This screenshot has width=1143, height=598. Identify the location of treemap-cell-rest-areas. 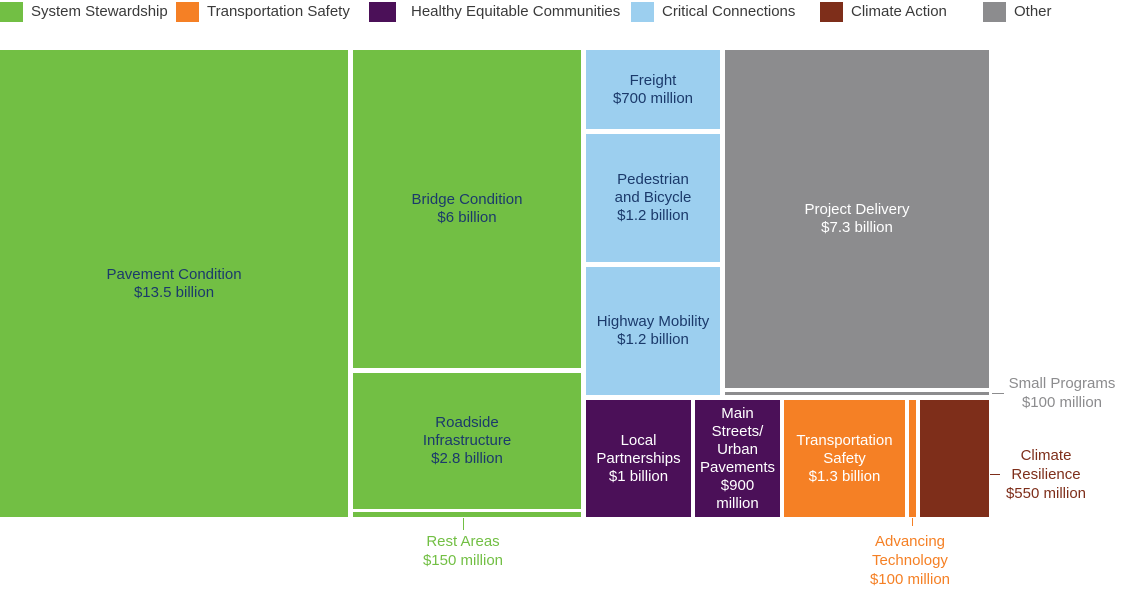
(467, 514).